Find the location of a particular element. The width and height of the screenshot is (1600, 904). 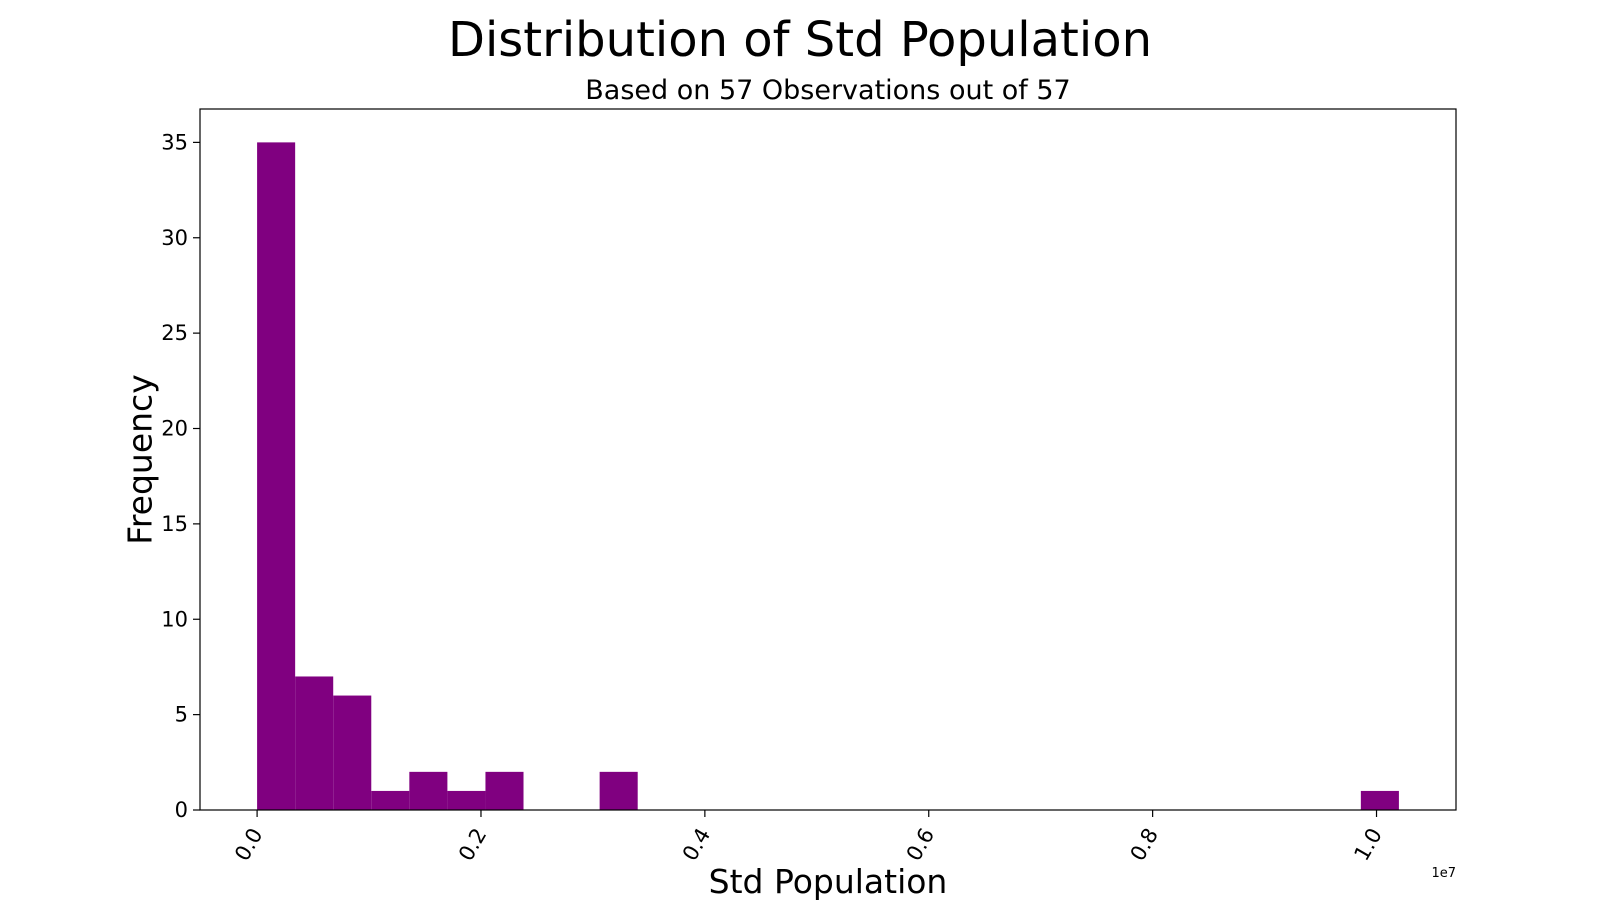

chart-title: Distribution of Std Population is located at coordinates (800, 40).